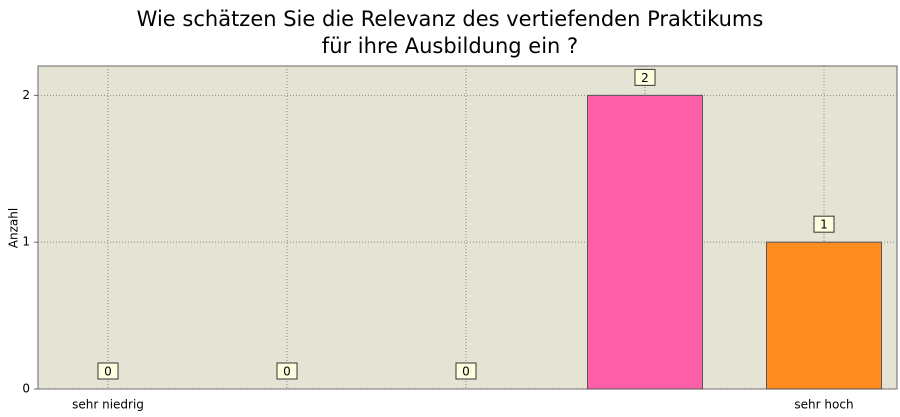 The image size is (900, 417). I want to click on y-tick-label: 0, so click(26, 389).